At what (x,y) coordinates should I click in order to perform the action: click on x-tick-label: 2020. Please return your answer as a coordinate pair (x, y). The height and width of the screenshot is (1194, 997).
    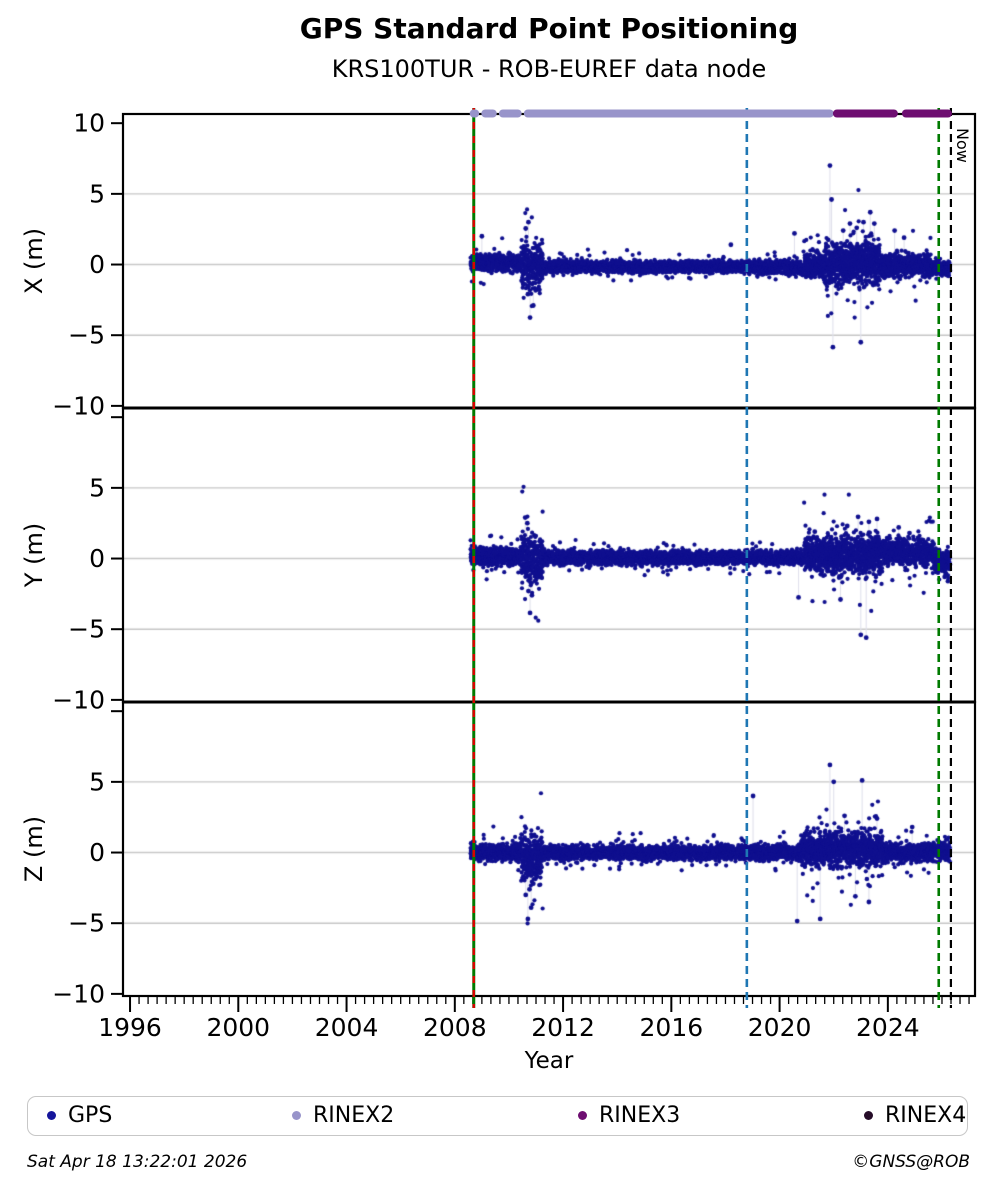
    Looking at the image, I should click on (780, 1027).